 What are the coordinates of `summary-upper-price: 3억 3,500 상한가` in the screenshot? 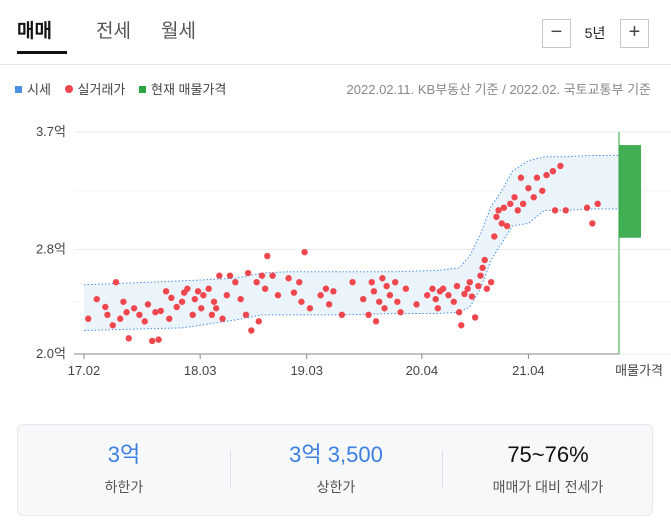 It's located at (336, 471).